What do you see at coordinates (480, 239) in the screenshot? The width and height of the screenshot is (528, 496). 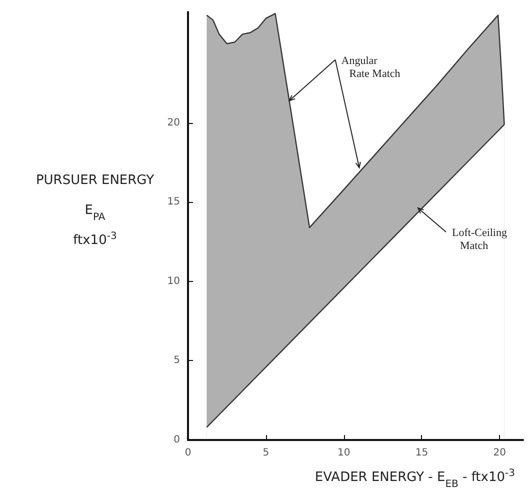 I see `annotation: Loft-Ceiling Match` at bounding box center [480, 239].